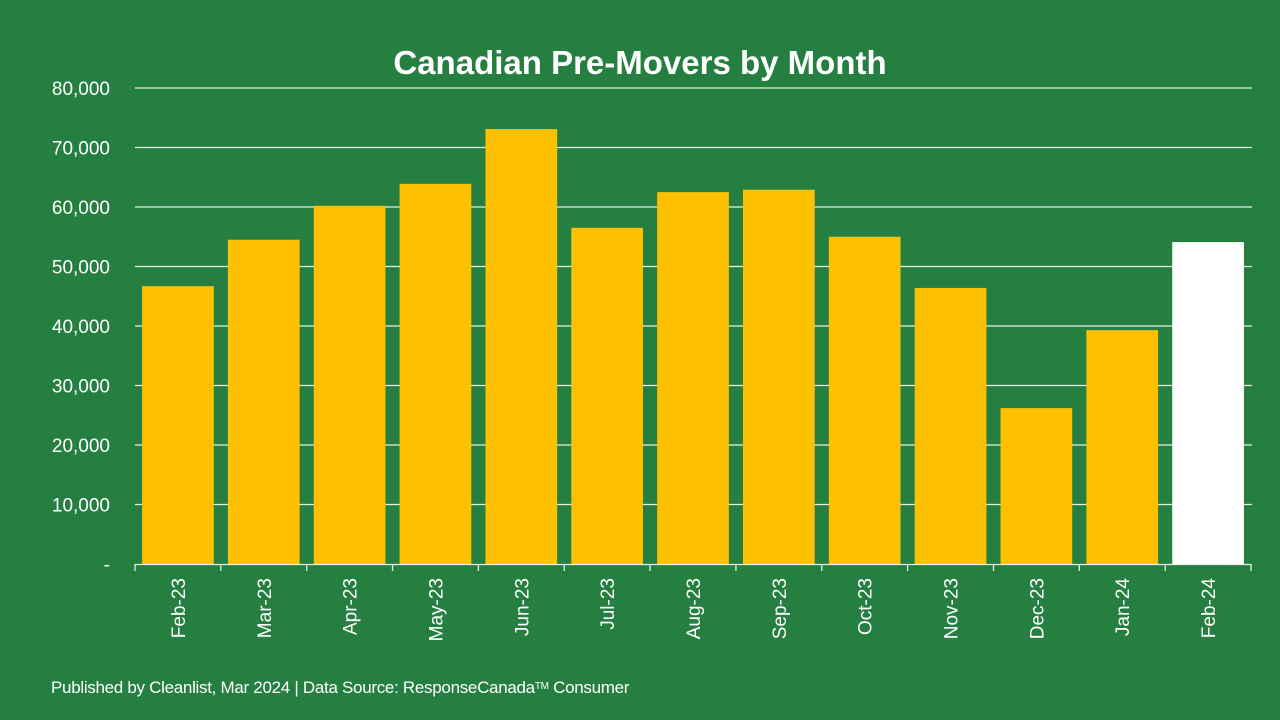 The image size is (1280, 720). Describe the element at coordinates (589, 687) in the screenshot. I see `footer-text-end: Consumer` at that location.